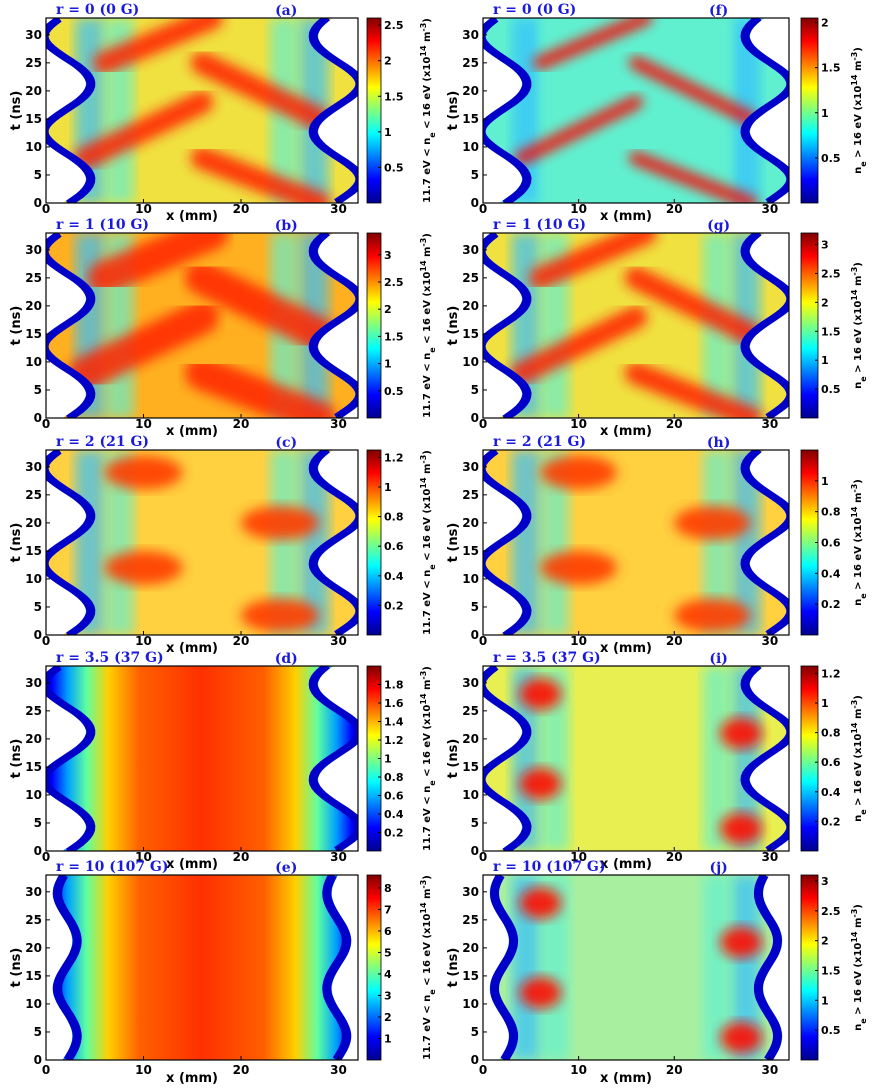 The width and height of the screenshot is (872, 1090). I want to click on heatmap-b, so click(202, 325).